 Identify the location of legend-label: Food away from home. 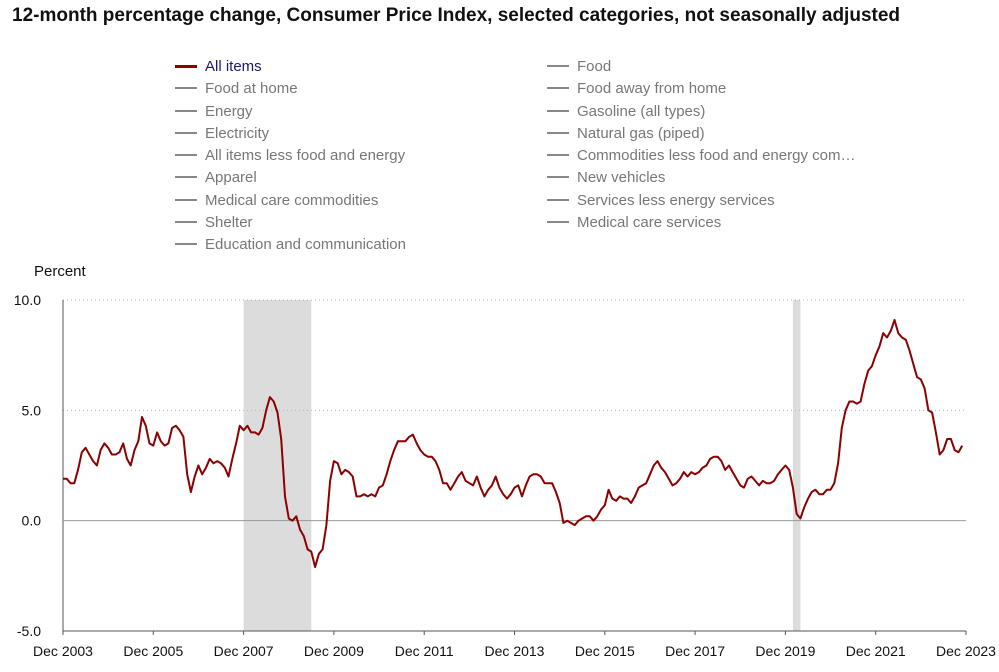
(652, 88).